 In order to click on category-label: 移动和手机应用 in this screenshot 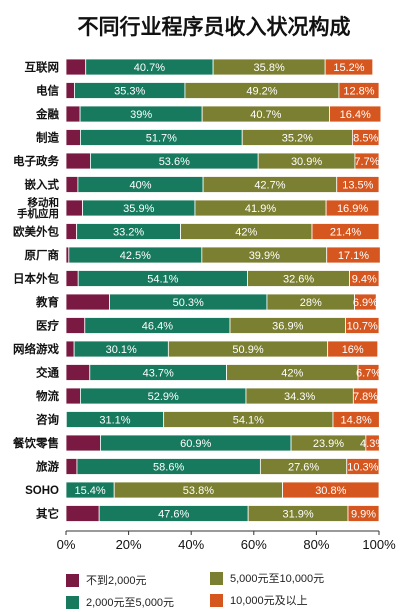, I will do `click(38, 208)`.